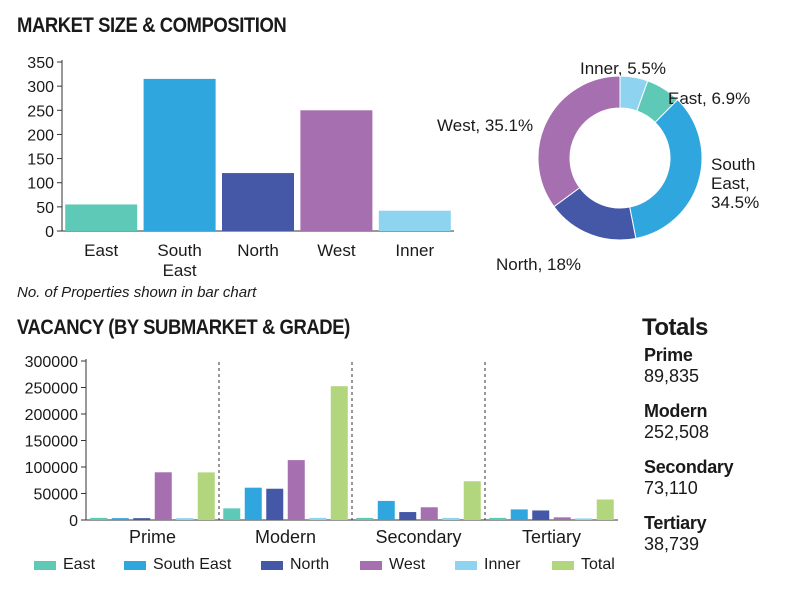 This screenshot has height=615, width=798. I want to click on legend-label-west: West, so click(407, 564).